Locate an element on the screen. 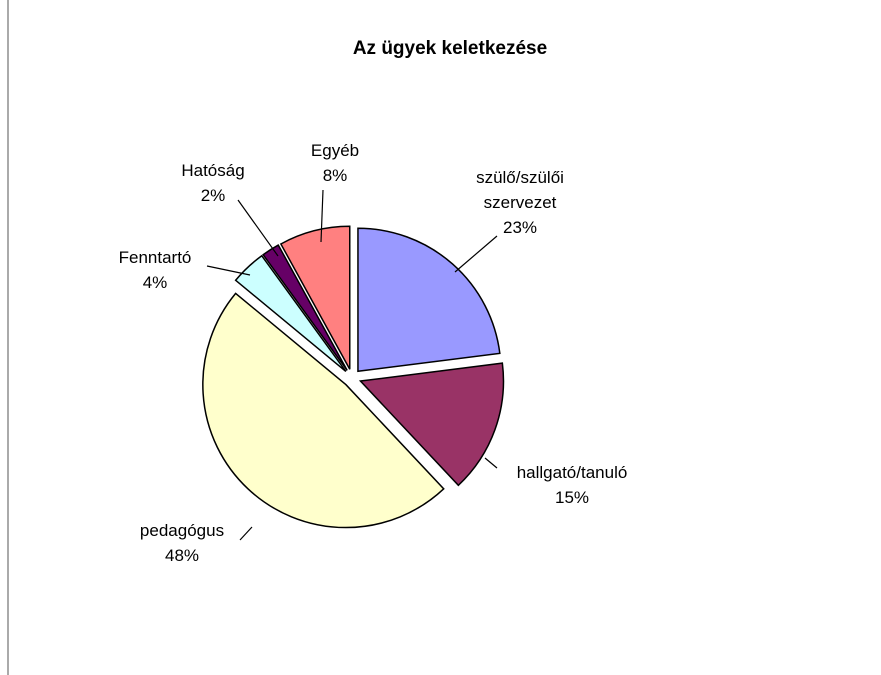 The width and height of the screenshot is (881, 675). slice-value-label: 23% is located at coordinates (520, 227).